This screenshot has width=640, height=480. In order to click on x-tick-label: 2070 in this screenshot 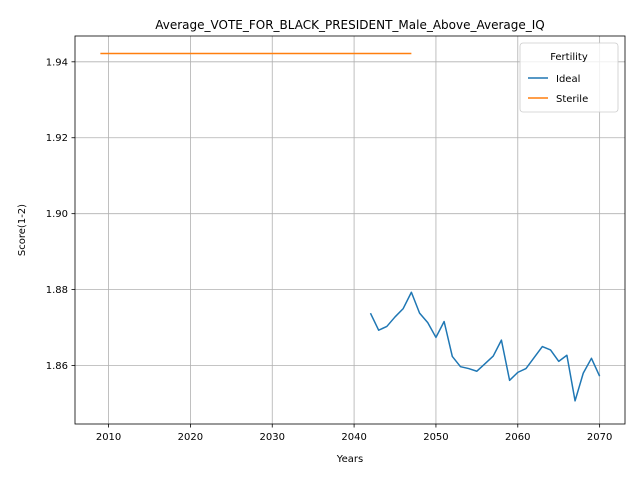, I will do `click(599, 437)`.